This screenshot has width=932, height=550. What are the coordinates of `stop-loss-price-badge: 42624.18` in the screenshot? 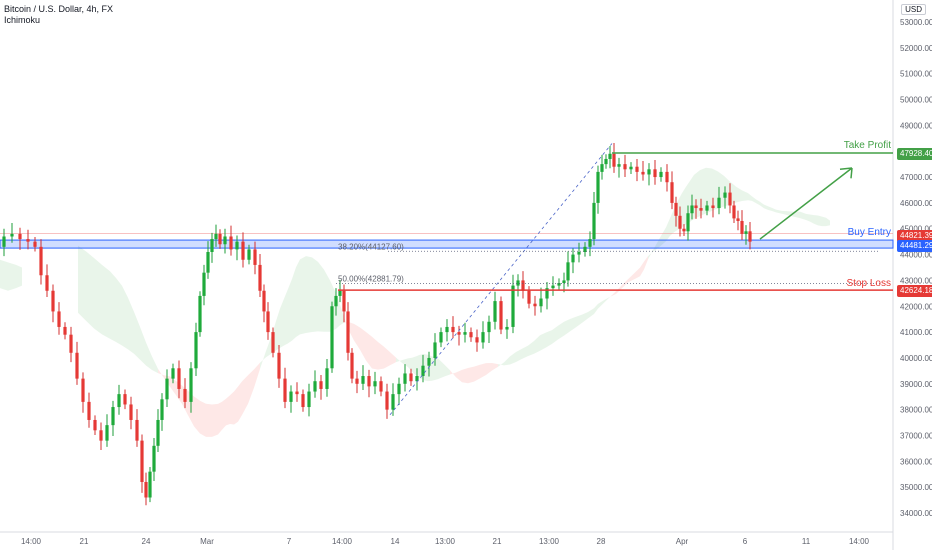 It's located at (914, 291).